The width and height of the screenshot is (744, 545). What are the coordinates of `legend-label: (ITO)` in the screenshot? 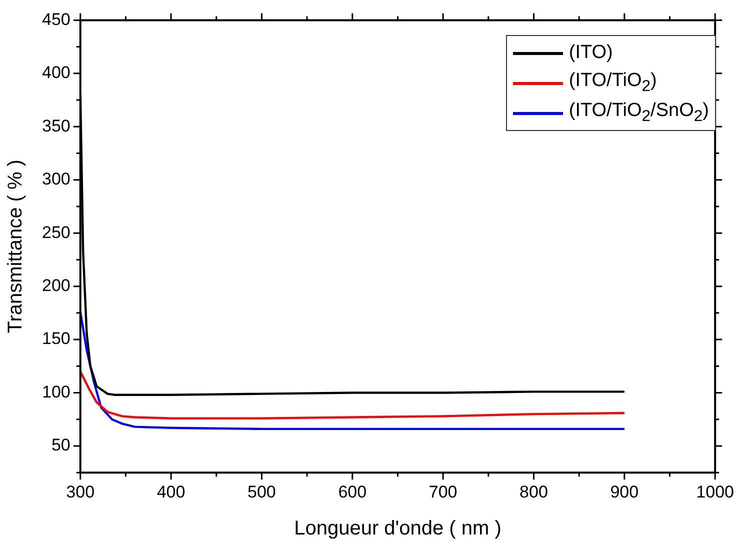 It's located at (590, 53).